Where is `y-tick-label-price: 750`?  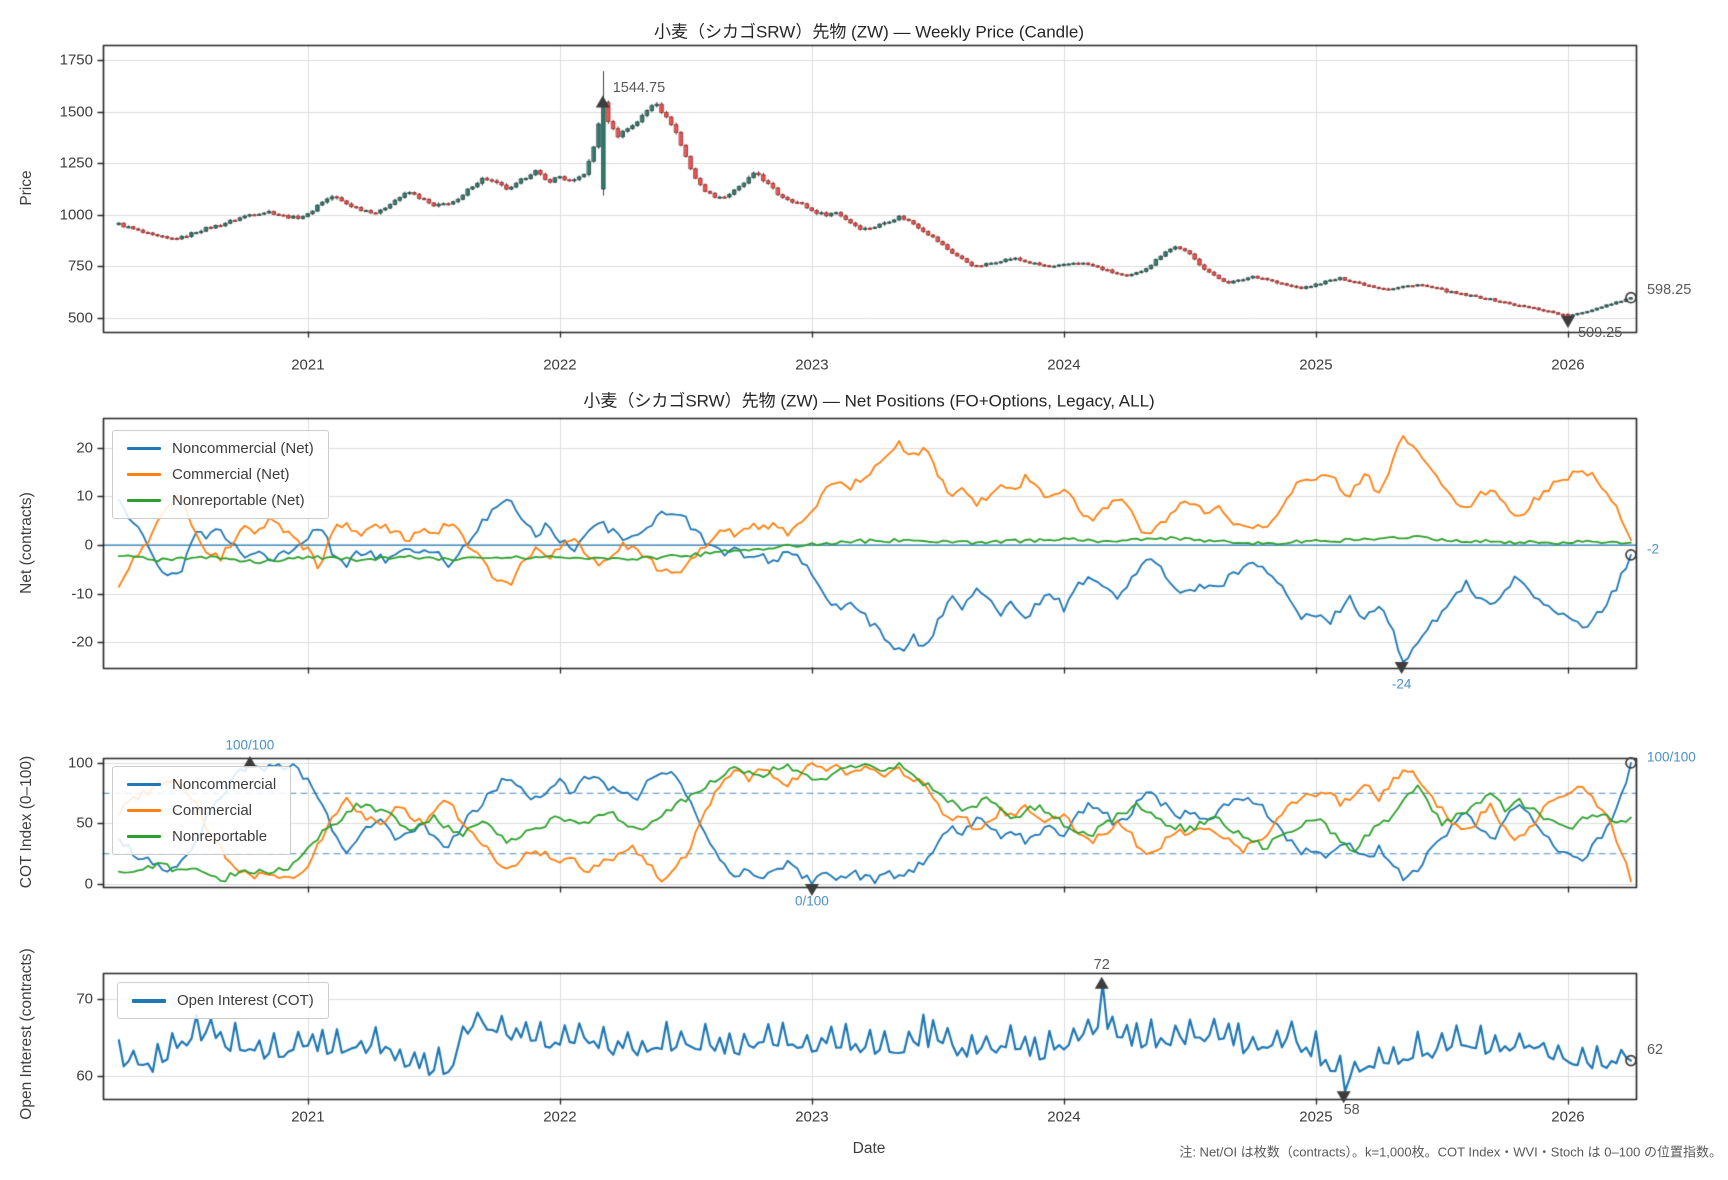 y-tick-label-price: 750 is located at coordinates (80, 266).